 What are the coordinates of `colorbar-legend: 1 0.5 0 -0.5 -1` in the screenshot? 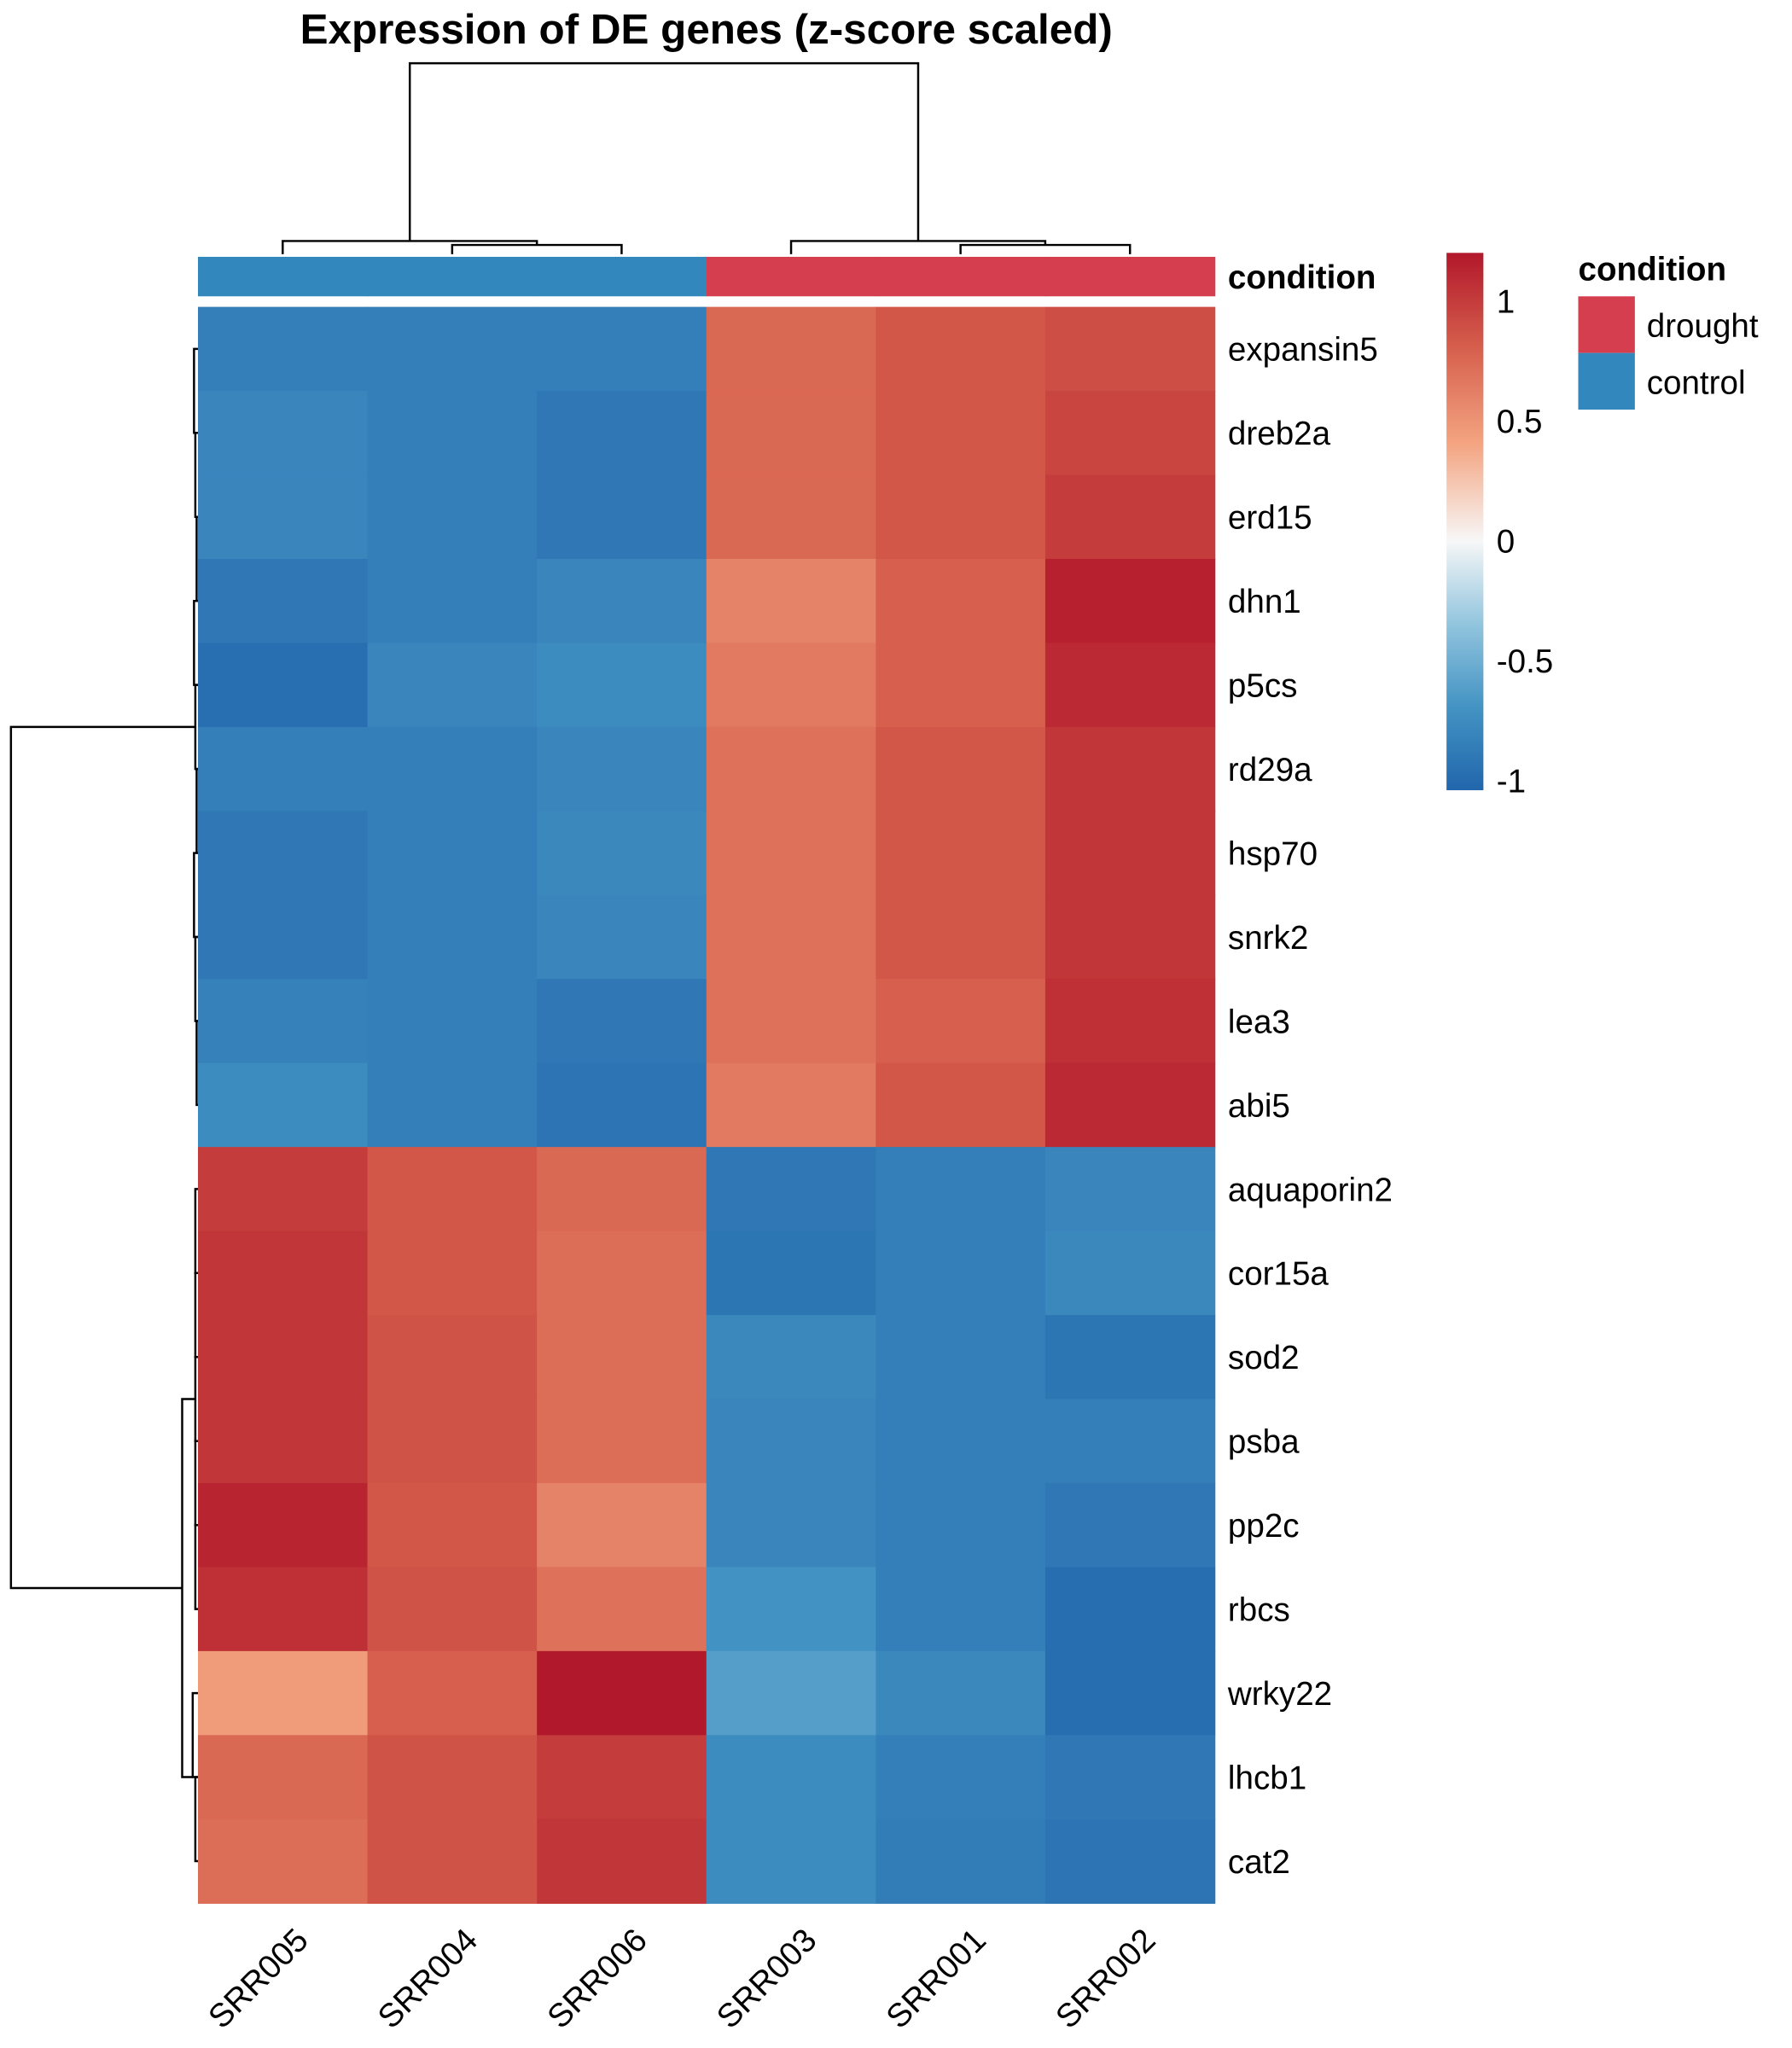 It's located at (1499, 526).